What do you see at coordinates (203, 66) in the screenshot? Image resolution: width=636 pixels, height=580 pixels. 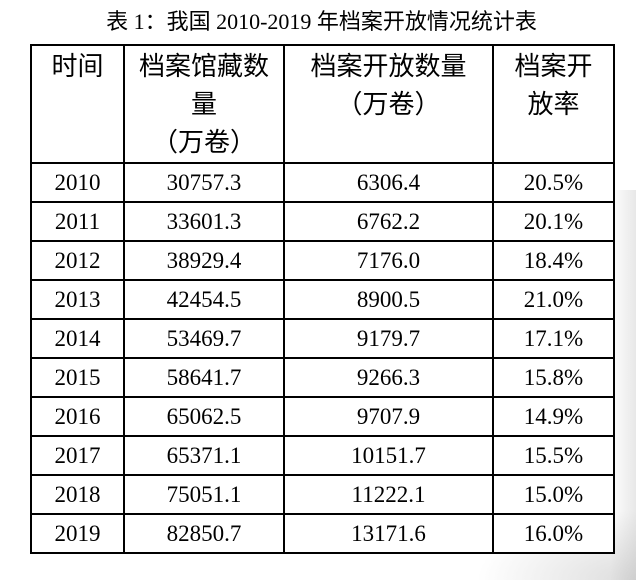 I see `header-line: 档案馆藏数` at bounding box center [203, 66].